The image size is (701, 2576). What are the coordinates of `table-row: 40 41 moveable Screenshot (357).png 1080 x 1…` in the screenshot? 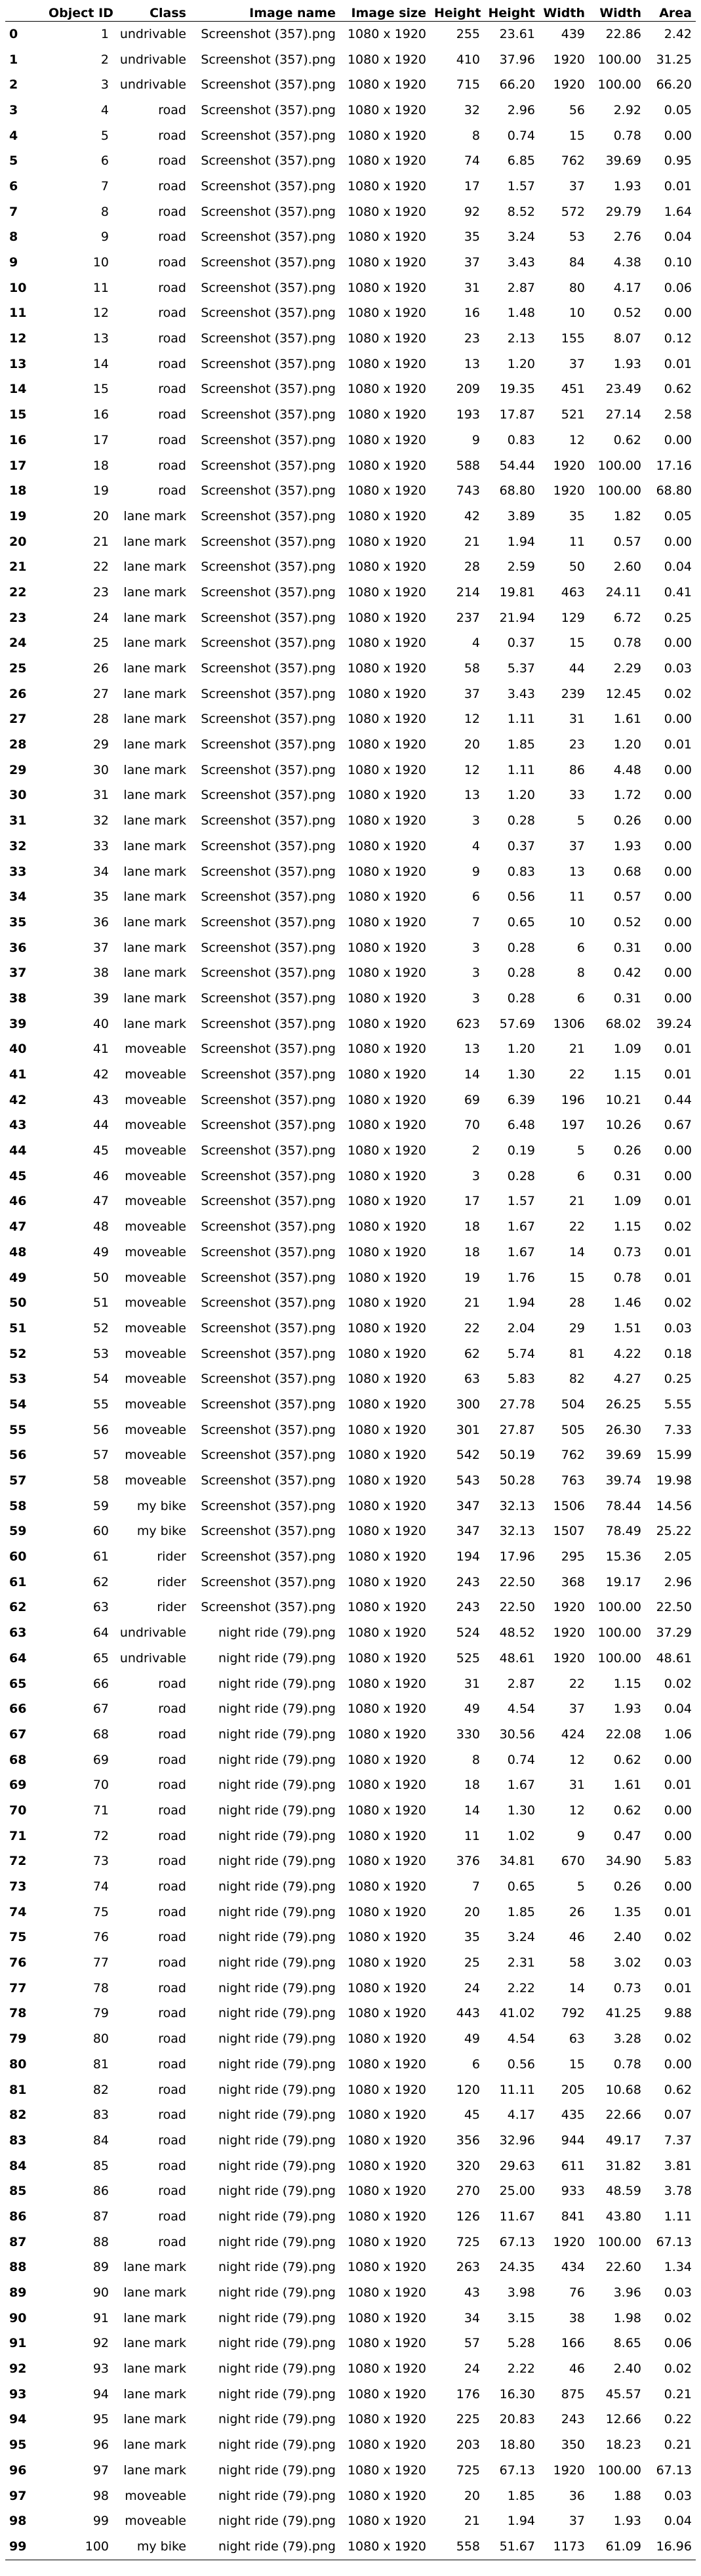 It's located at (350, 1050).